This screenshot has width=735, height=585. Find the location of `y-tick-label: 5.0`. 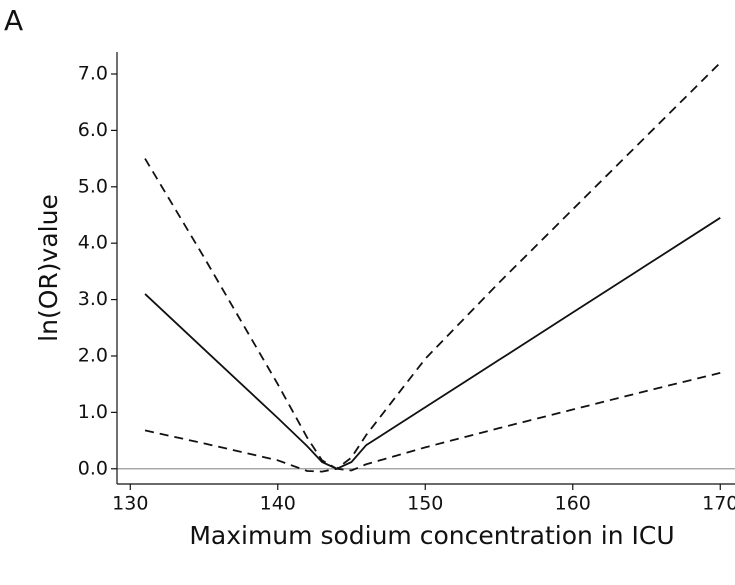

y-tick-label: 5.0 is located at coordinates (93, 186).